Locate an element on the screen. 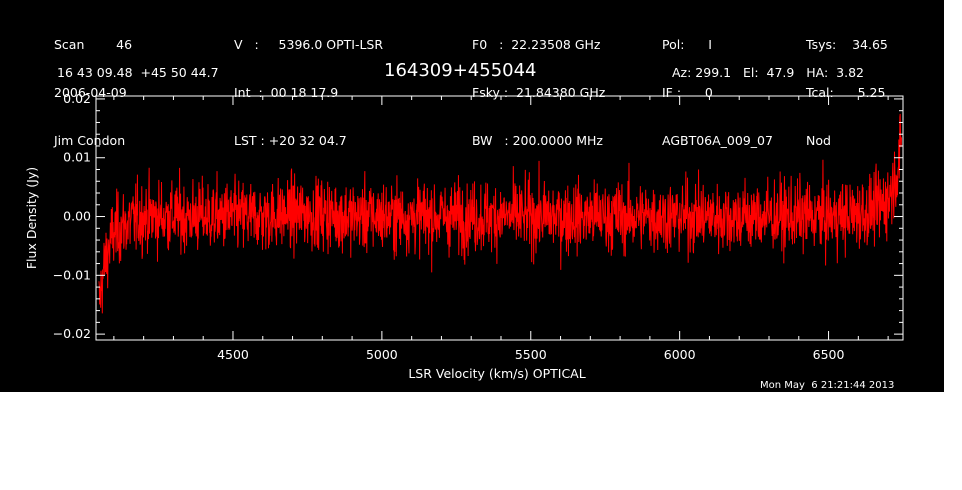 This screenshot has height=490, width=962. pol-line: Pol: I is located at coordinates (687, 44).